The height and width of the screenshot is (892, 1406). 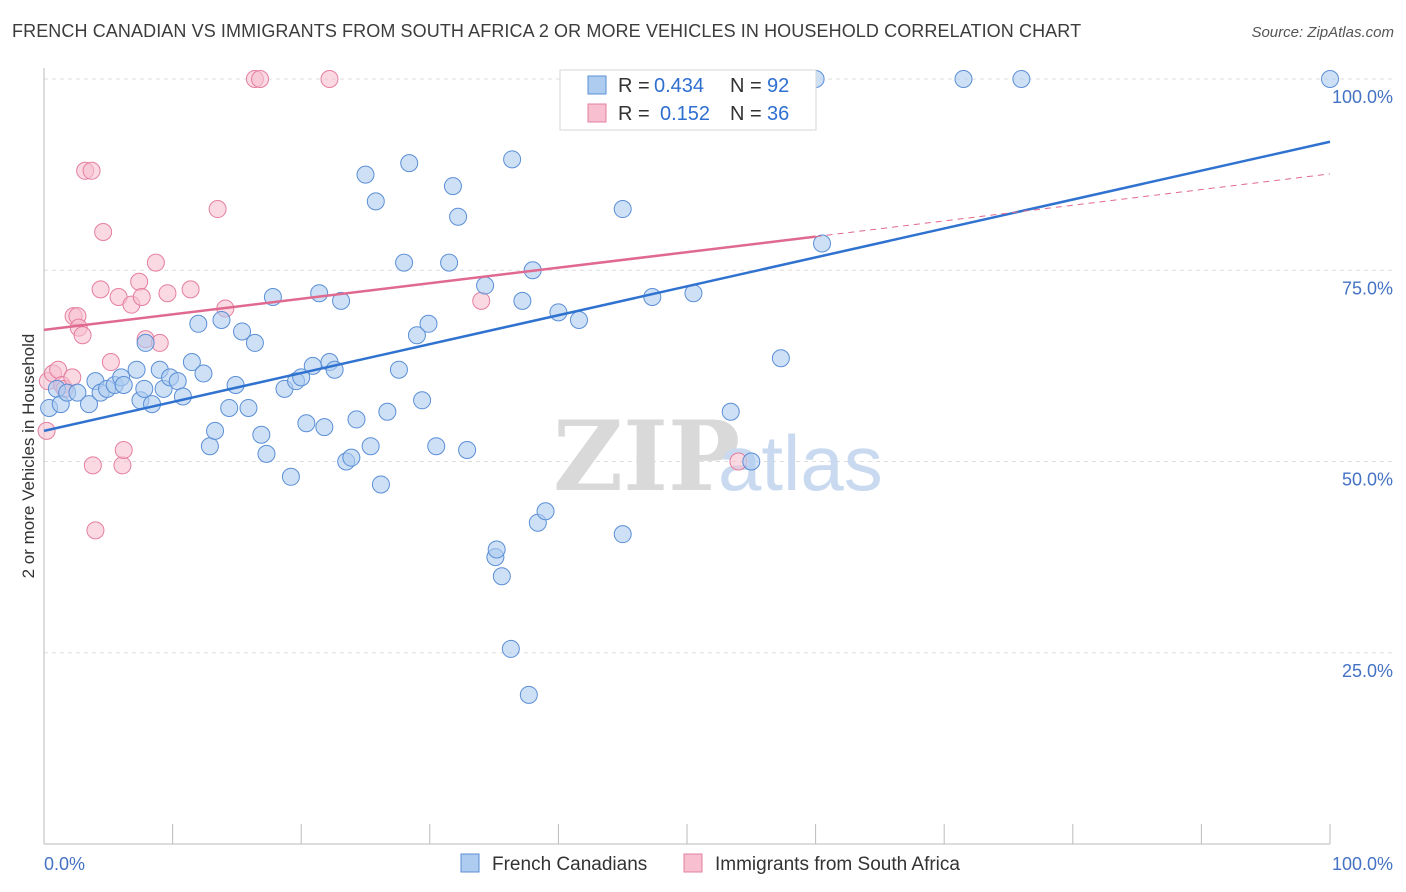 I want to click on watermark: ZIP atlas, so click(x=718, y=456).